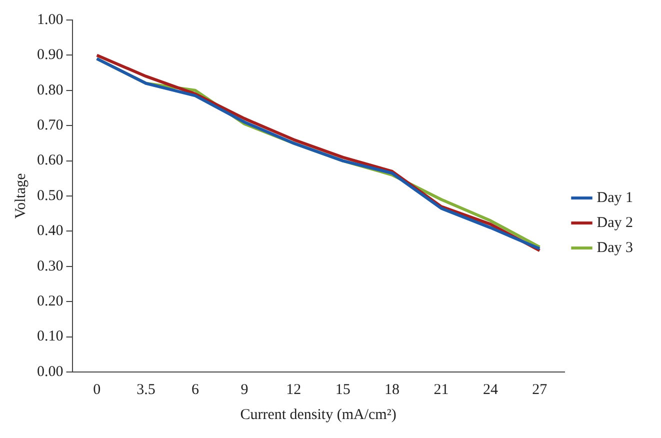  I want to click on x-tick-label: 12, so click(294, 390).